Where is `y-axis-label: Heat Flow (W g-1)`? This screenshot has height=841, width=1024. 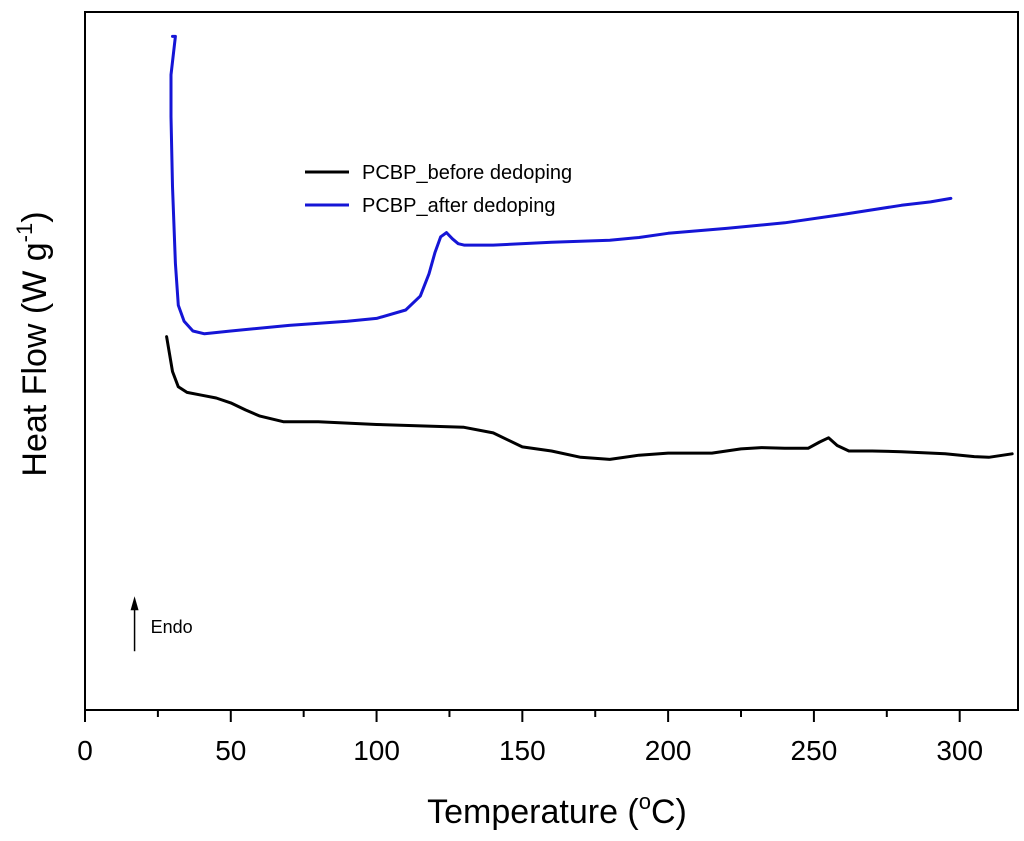 y-axis-label: Heat Flow (W g-1) is located at coordinates (33, 343).